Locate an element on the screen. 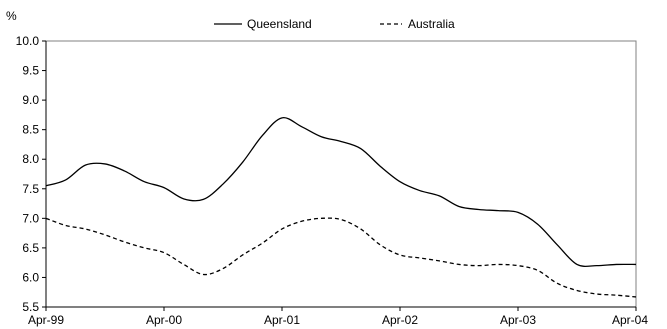  y-tick-label: 9.5 is located at coordinates (30, 71).